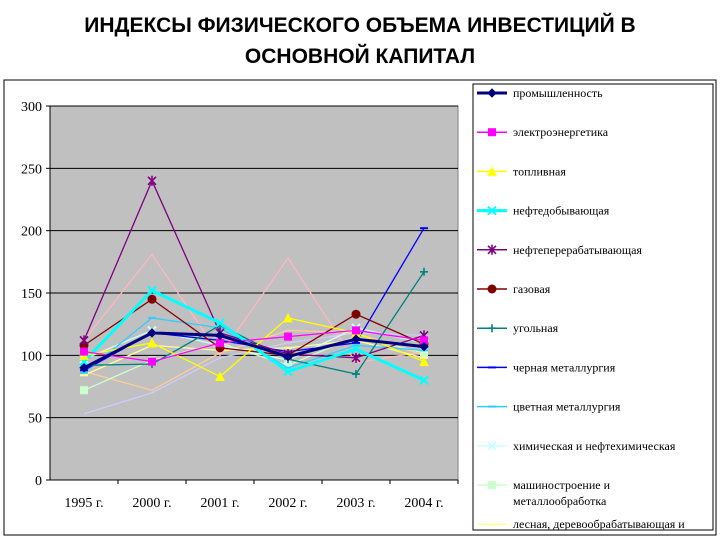  What do you see at coordinates (423, 503) in the screenshot?
I see `x-tick-label: 2004 г.` at bounding box center [423, 503].